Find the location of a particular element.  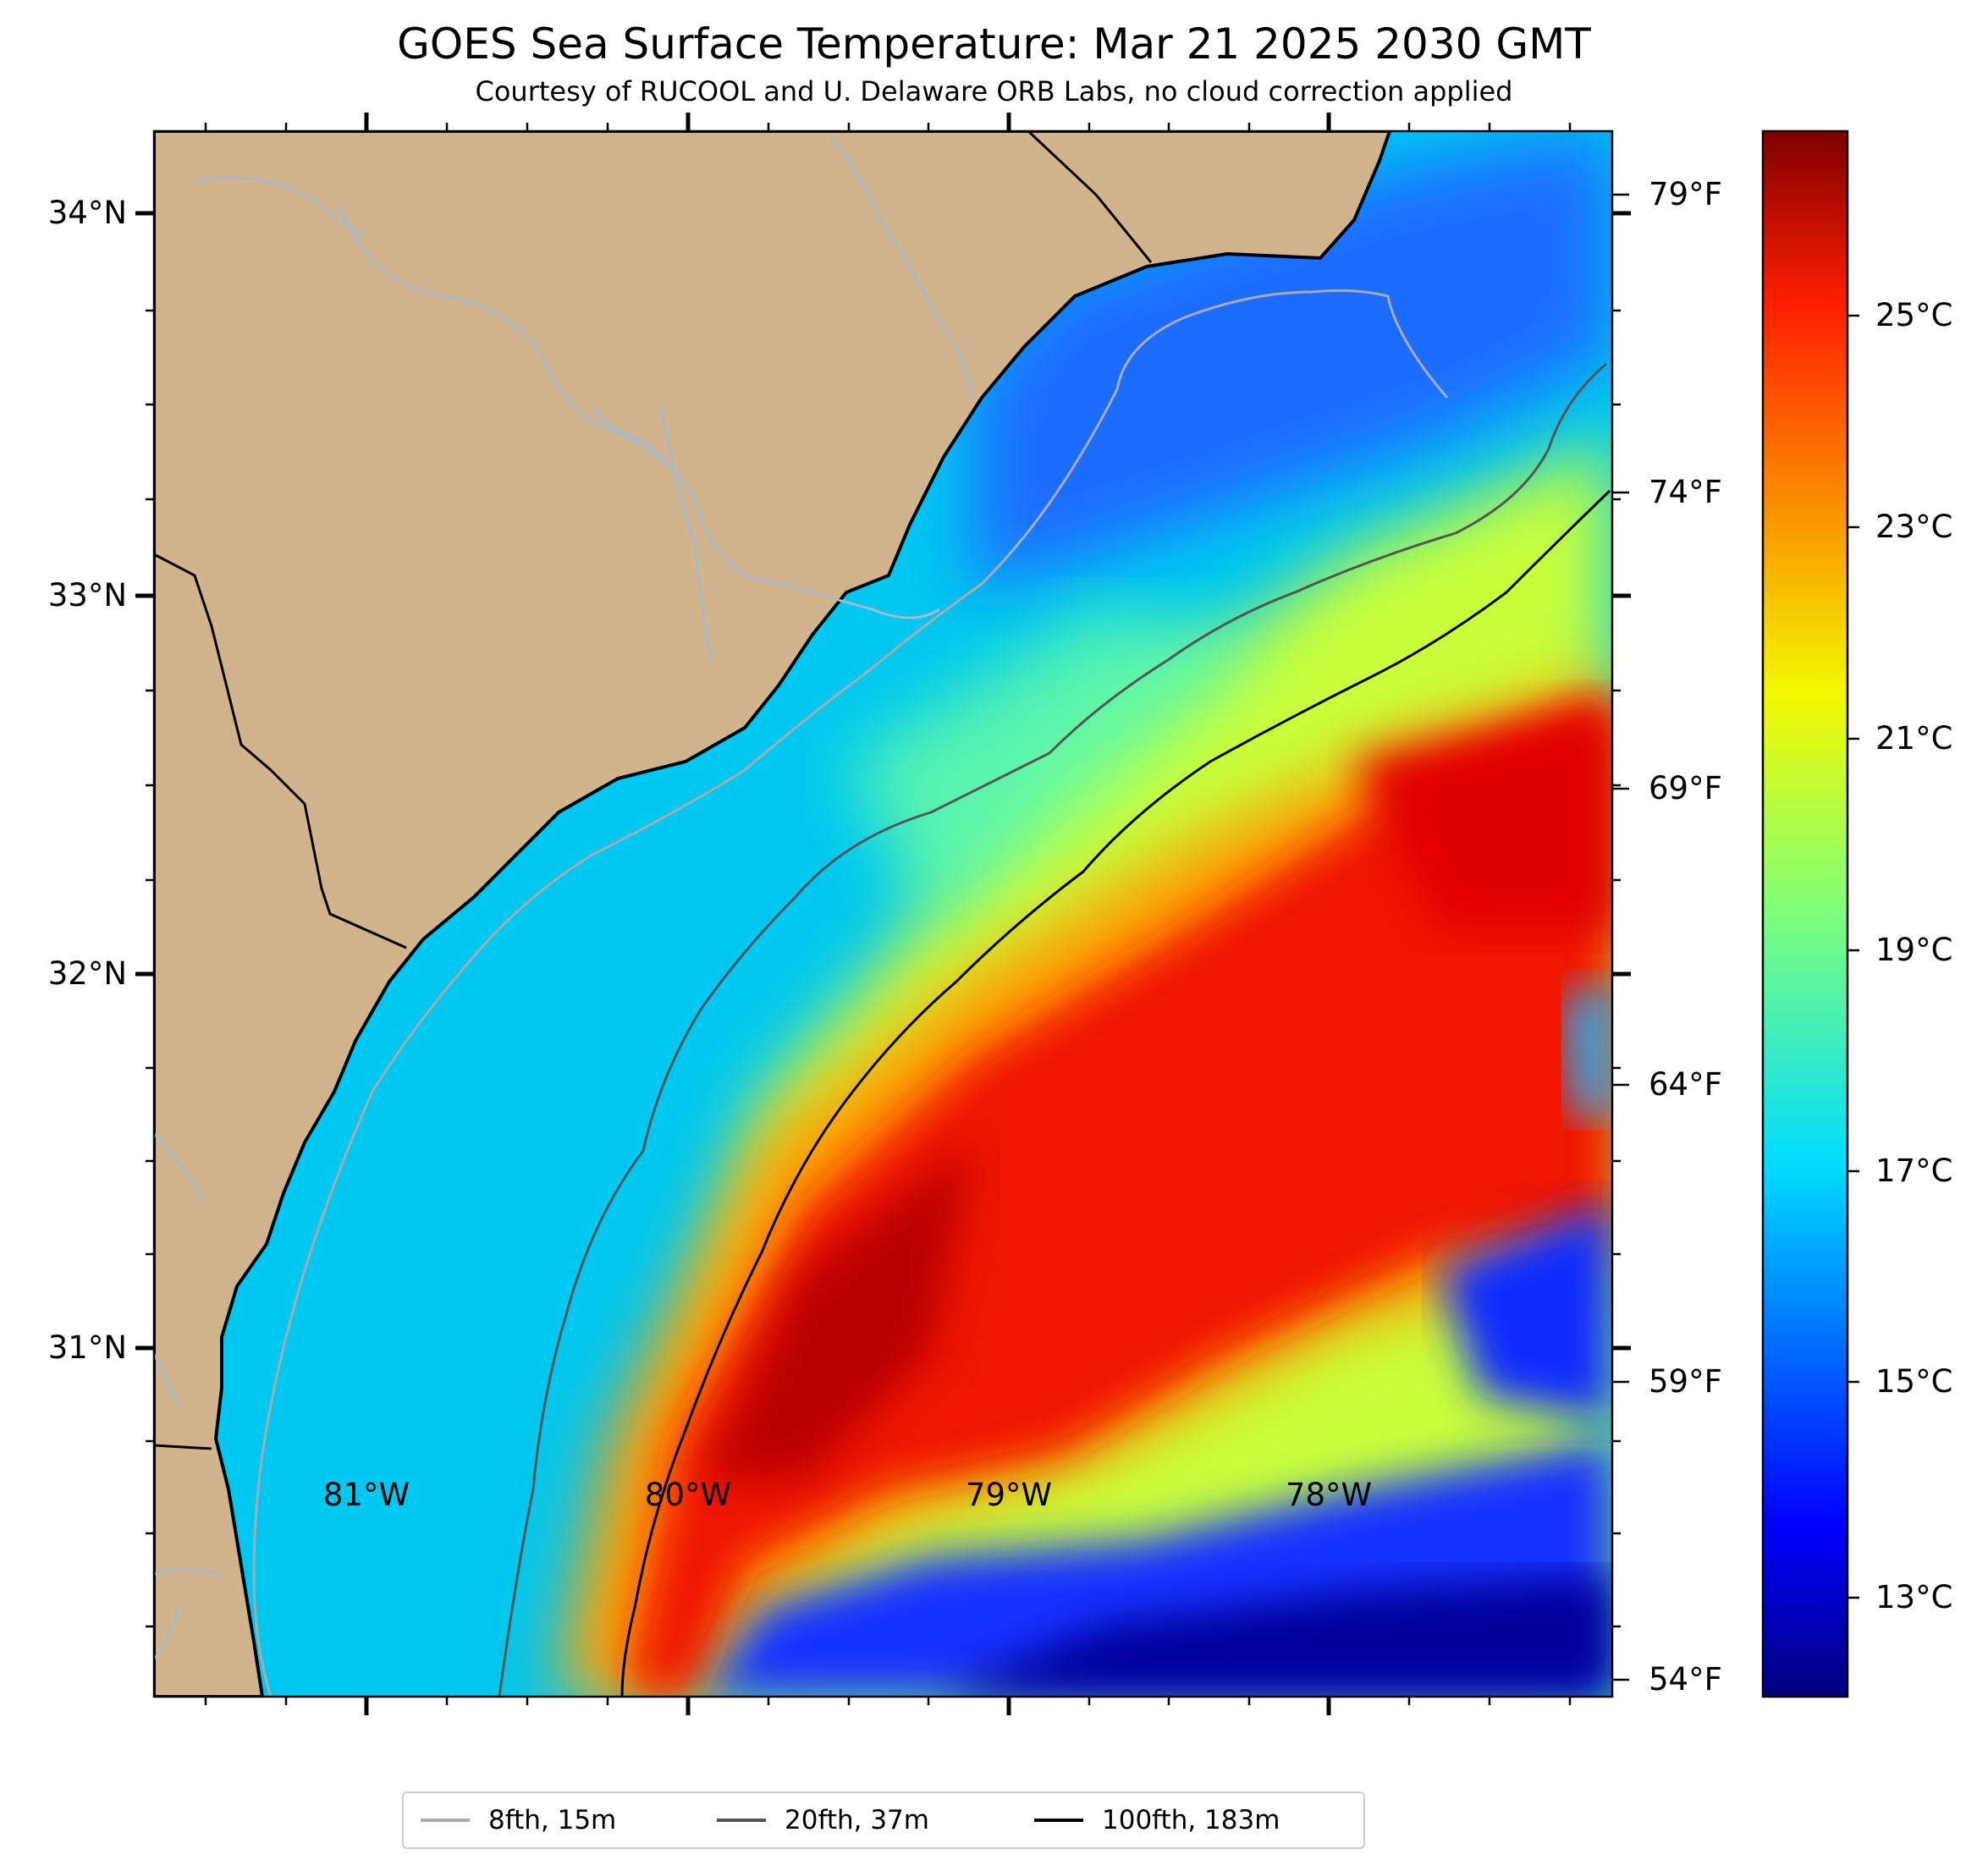

lat-label-33n: 33°N is located at coordinates (87, 595).